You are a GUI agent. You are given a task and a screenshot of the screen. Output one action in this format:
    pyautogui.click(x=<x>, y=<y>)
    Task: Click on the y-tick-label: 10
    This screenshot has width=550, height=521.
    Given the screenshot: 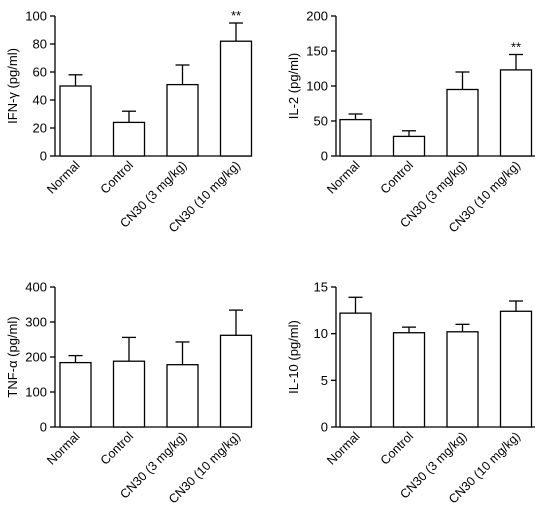 What is the action you would take?
    pyautogui.click(x=321, y=333)
    